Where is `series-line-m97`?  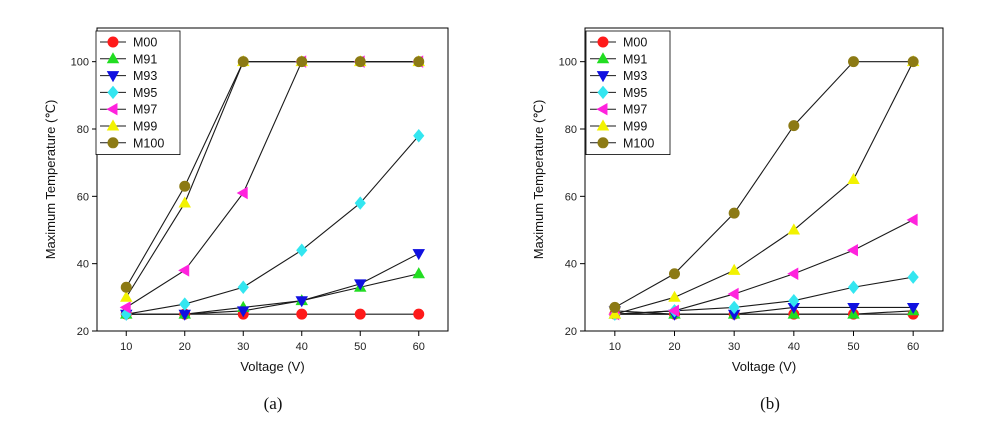
series-line-m97 is located at coordinates (764, 267).